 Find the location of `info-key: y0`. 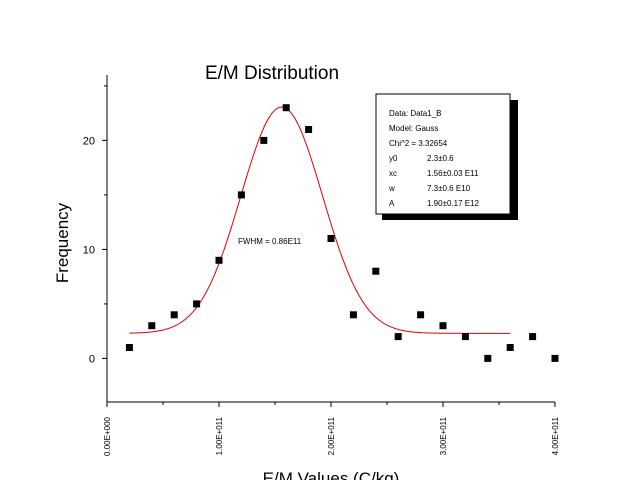

info-key: y0 is located at coordinates (393, 158).